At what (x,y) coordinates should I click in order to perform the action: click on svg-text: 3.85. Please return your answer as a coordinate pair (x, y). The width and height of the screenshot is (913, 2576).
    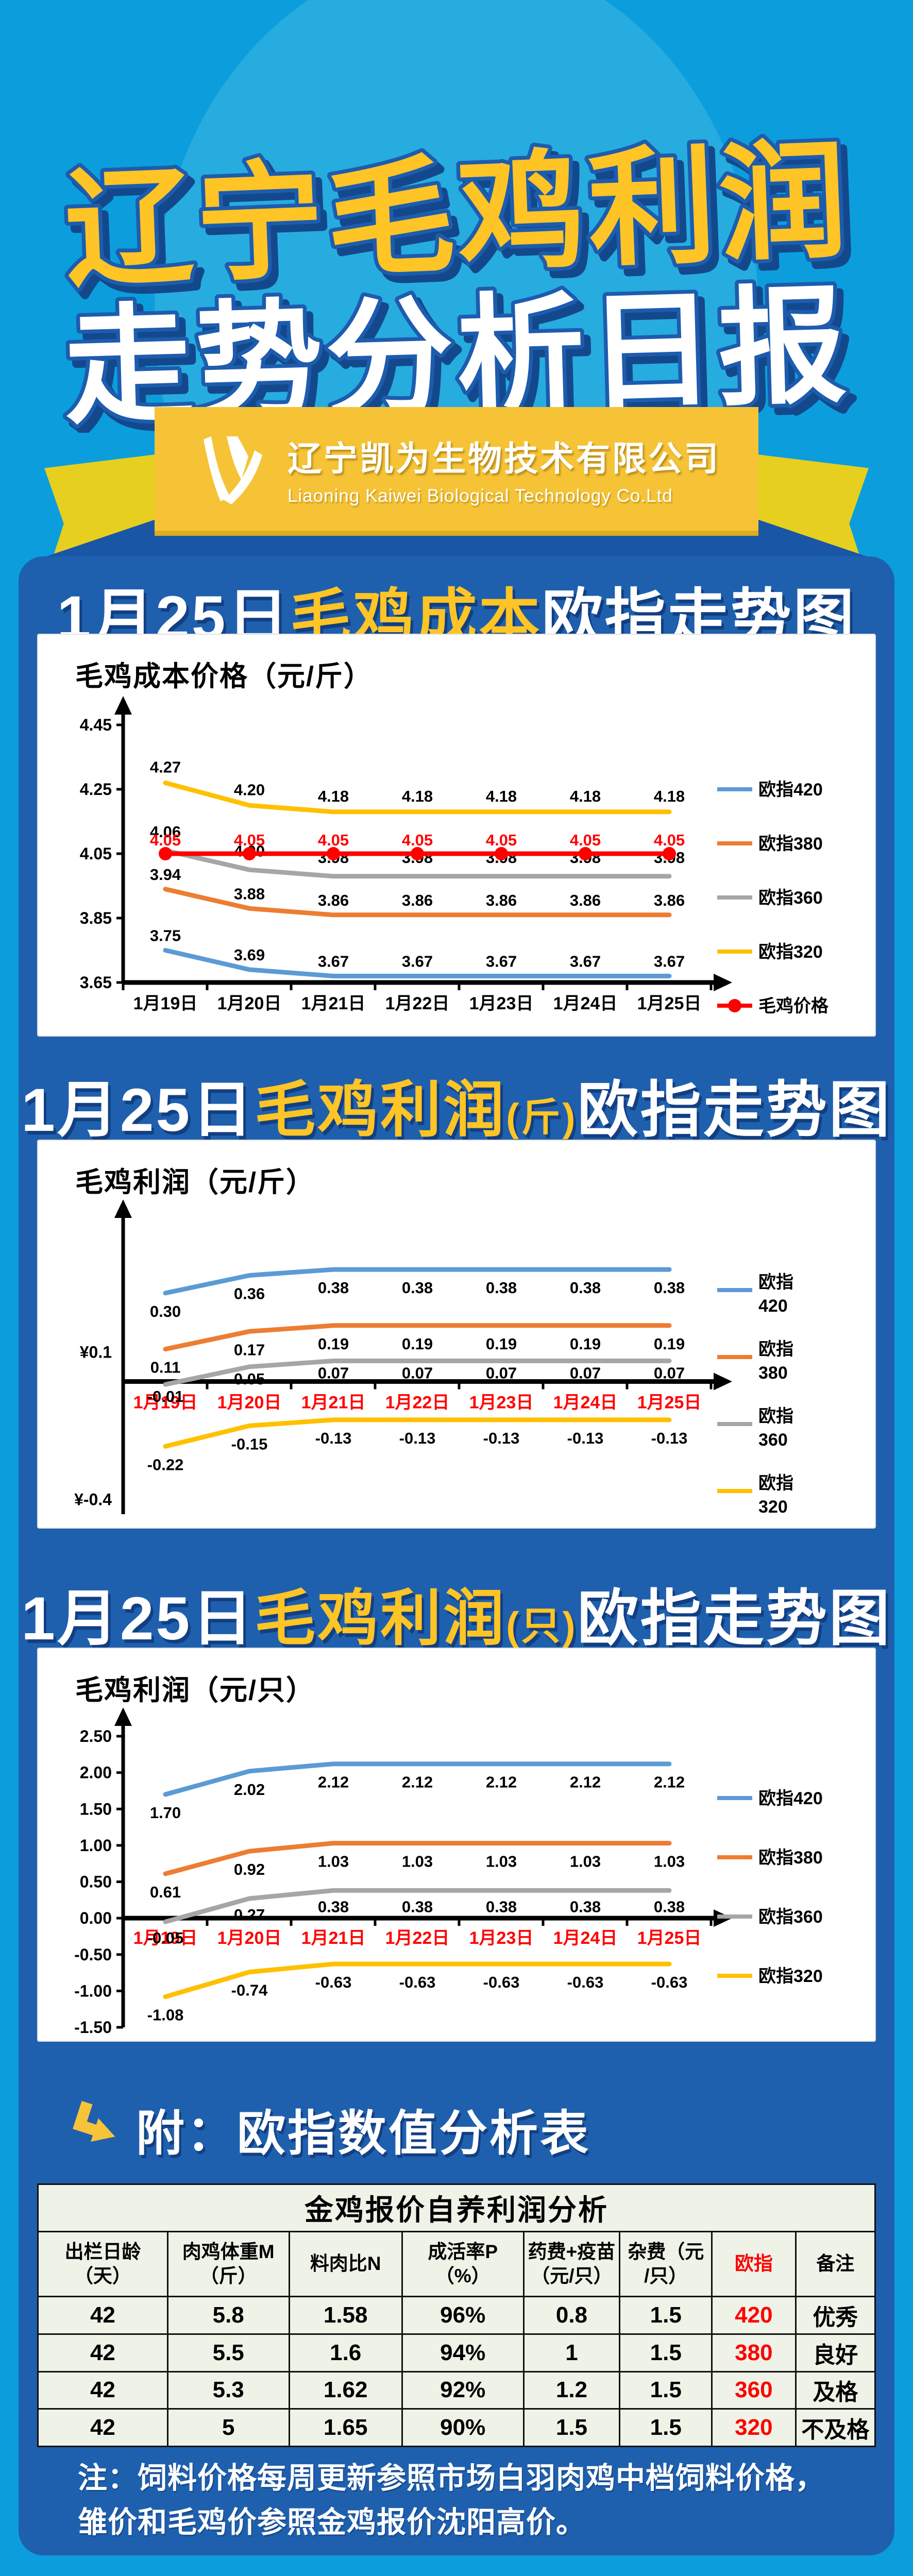
    Looking at the image, I should click on (96, 918).